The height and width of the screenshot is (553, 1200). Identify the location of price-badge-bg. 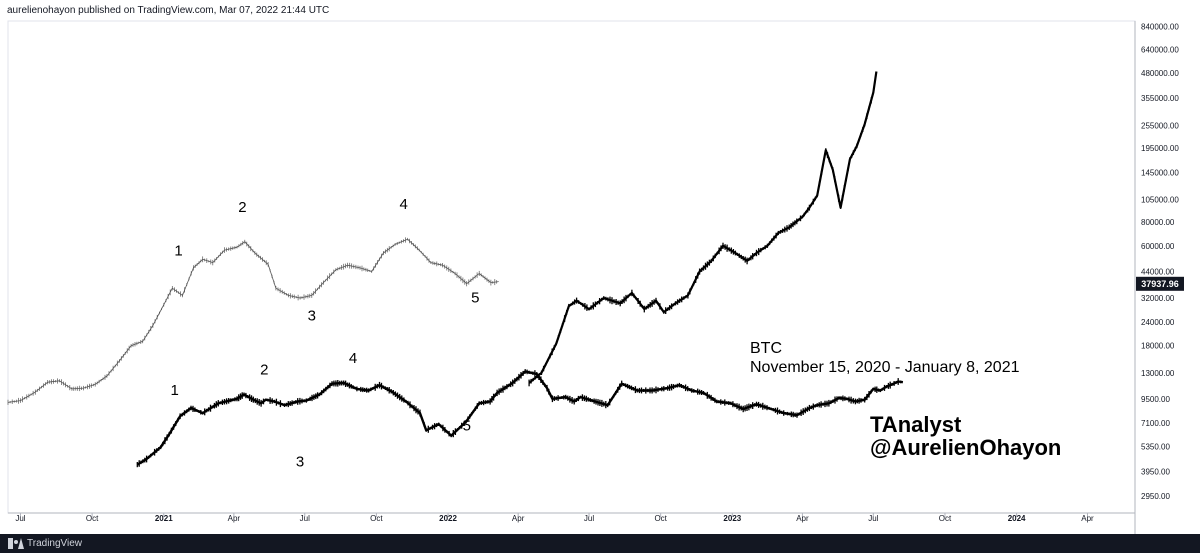
(1160, 283).